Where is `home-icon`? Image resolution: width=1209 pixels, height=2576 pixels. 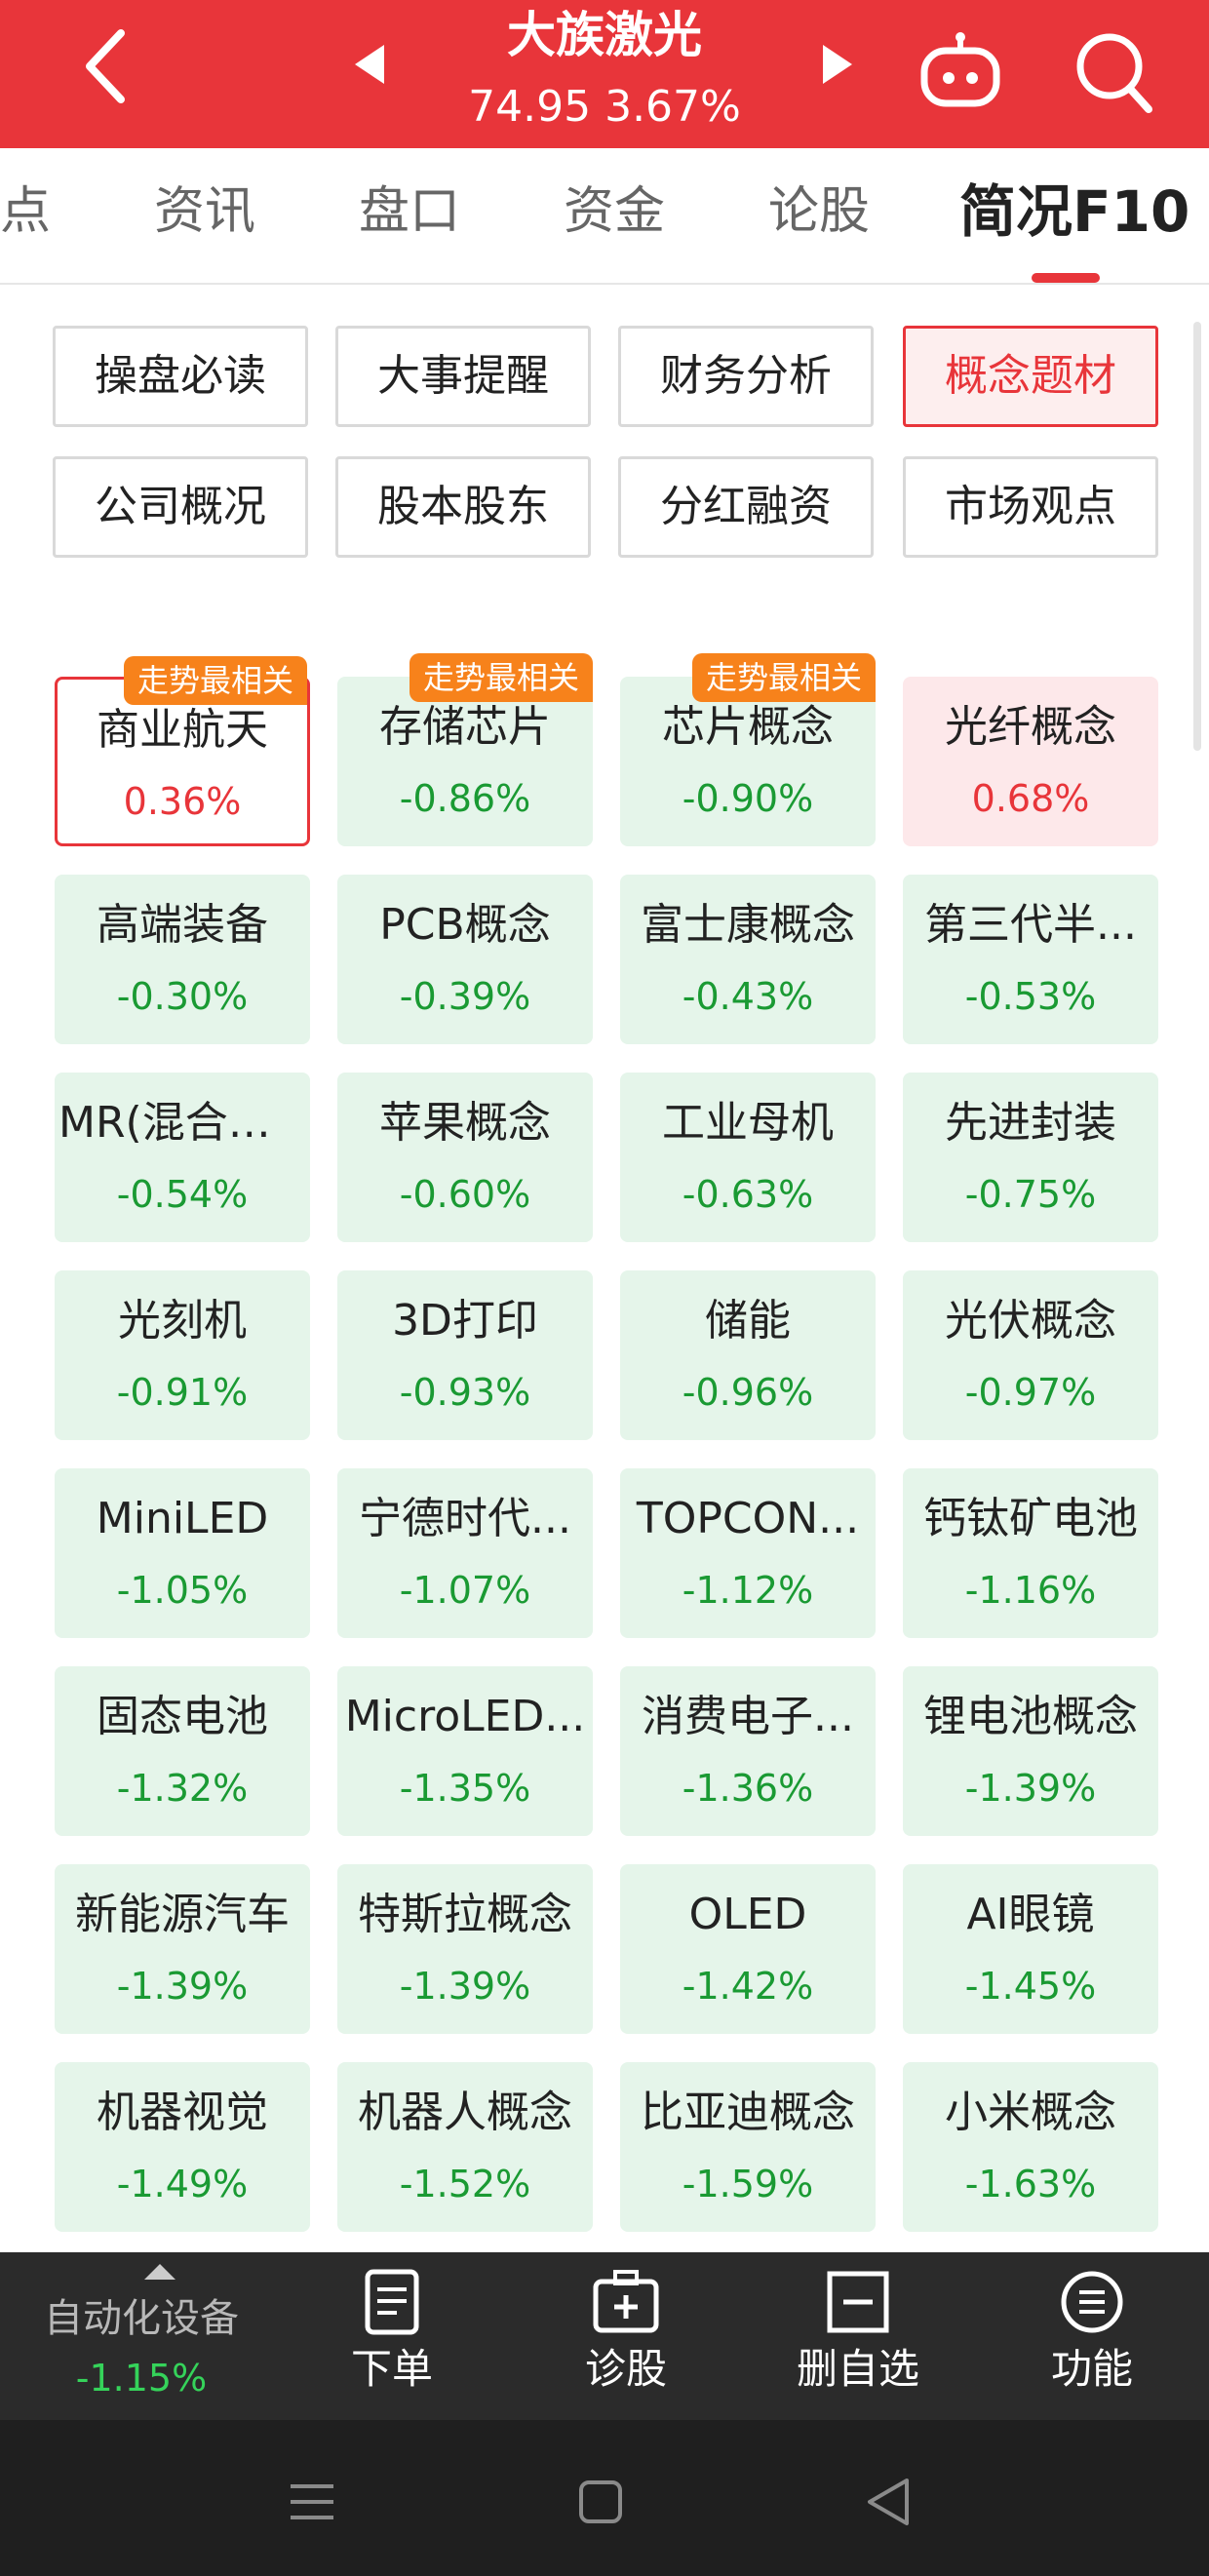
home-icon is located at coordinates (600, 2502).